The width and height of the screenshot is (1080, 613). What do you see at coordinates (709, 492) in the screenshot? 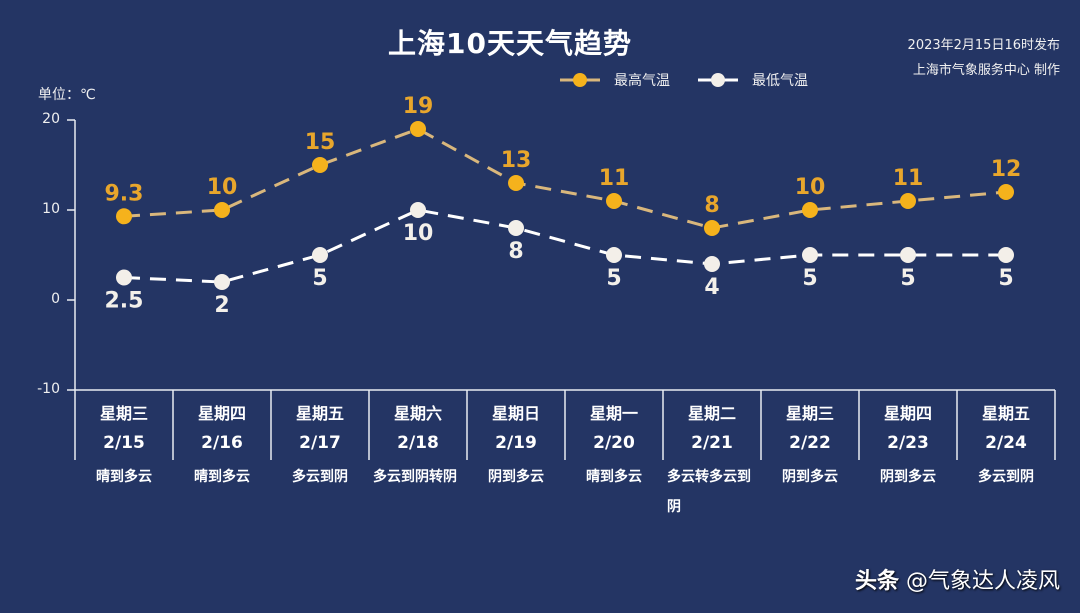
I see `weather-label: 多云转多云到阴` at bounding box center [709, 492].